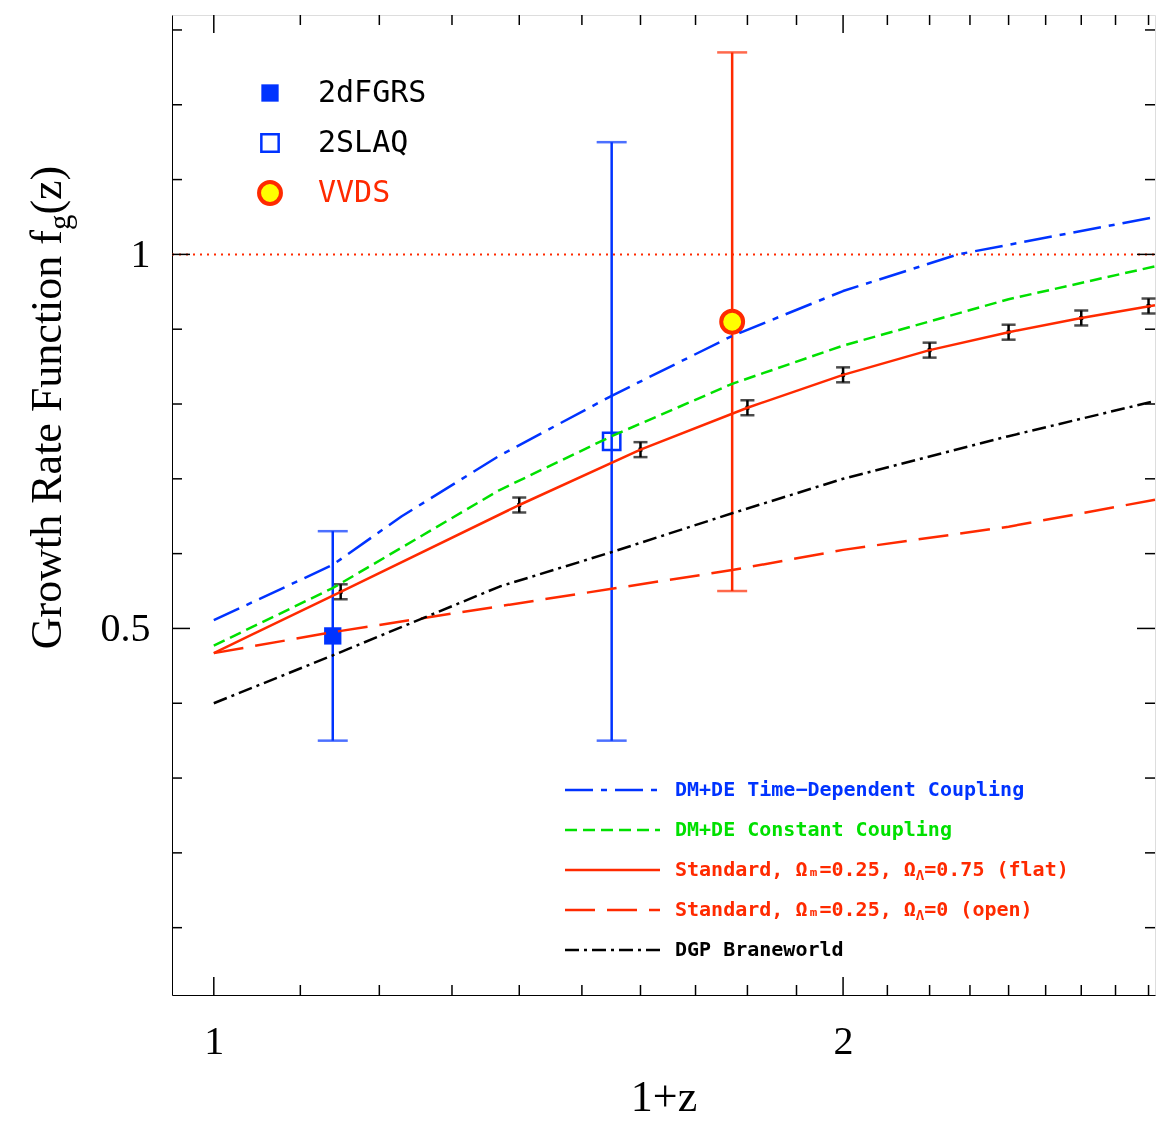 The width and height of the screenshot is (1164, 1122). What do you see at coordinates (759, 949) in the screenshot?
I see `legend-label: DGP Braneworld` at bounding box center [759, 949].